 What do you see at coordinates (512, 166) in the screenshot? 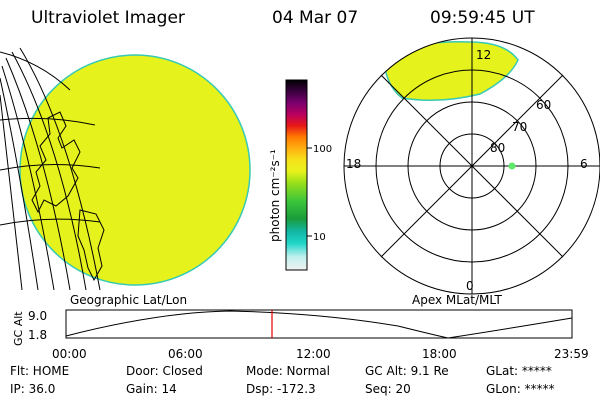
I see `position-marker` at bounding box center [512, 166].